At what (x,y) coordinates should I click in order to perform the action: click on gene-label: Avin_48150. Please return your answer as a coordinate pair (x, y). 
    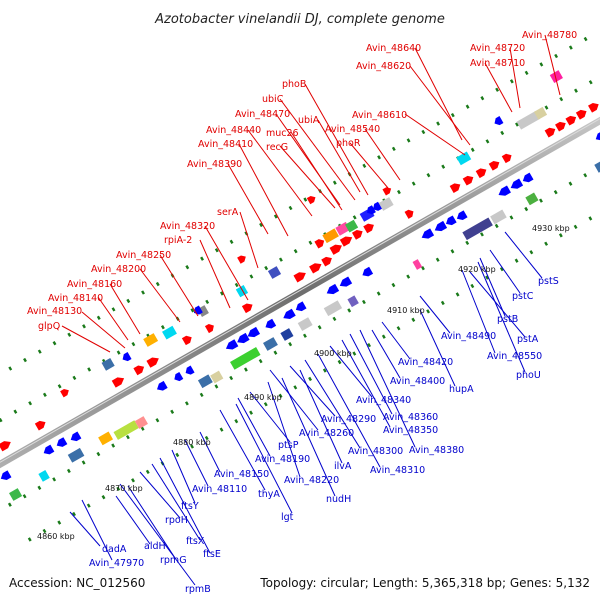
    Looking at the image, I should click on (241, 474).